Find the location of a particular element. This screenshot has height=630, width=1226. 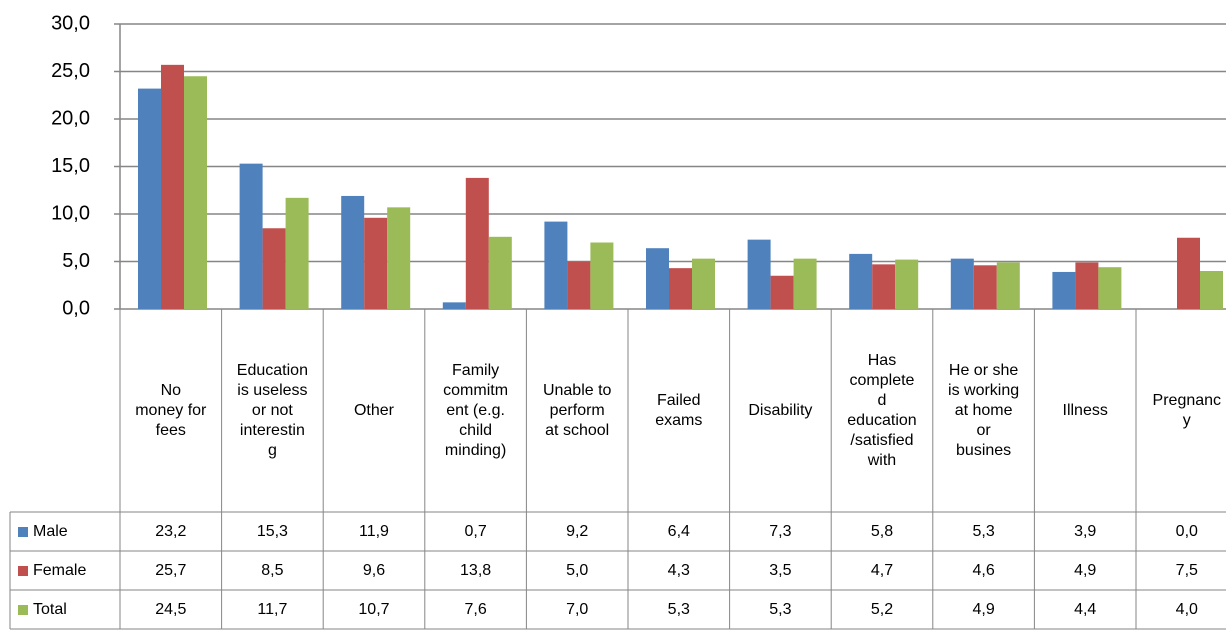

data-label: 25,7 is located at coordinates (171, 570).